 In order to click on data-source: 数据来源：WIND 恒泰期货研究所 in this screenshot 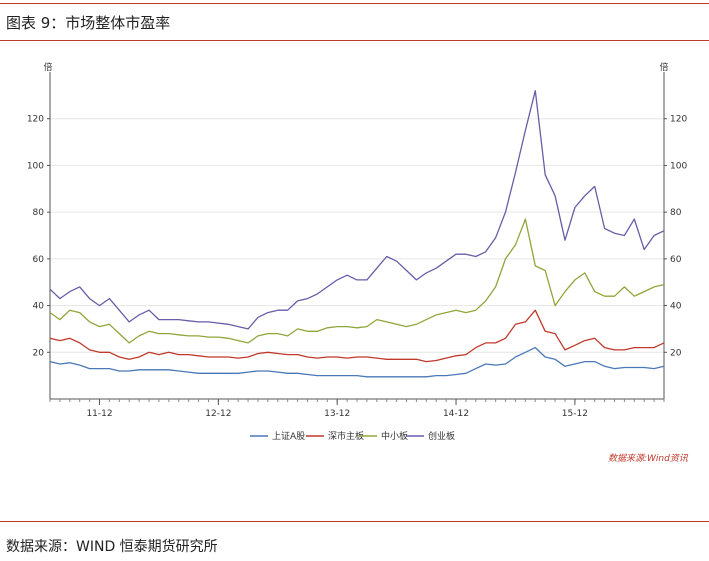, I will do `click(112, 547)`.